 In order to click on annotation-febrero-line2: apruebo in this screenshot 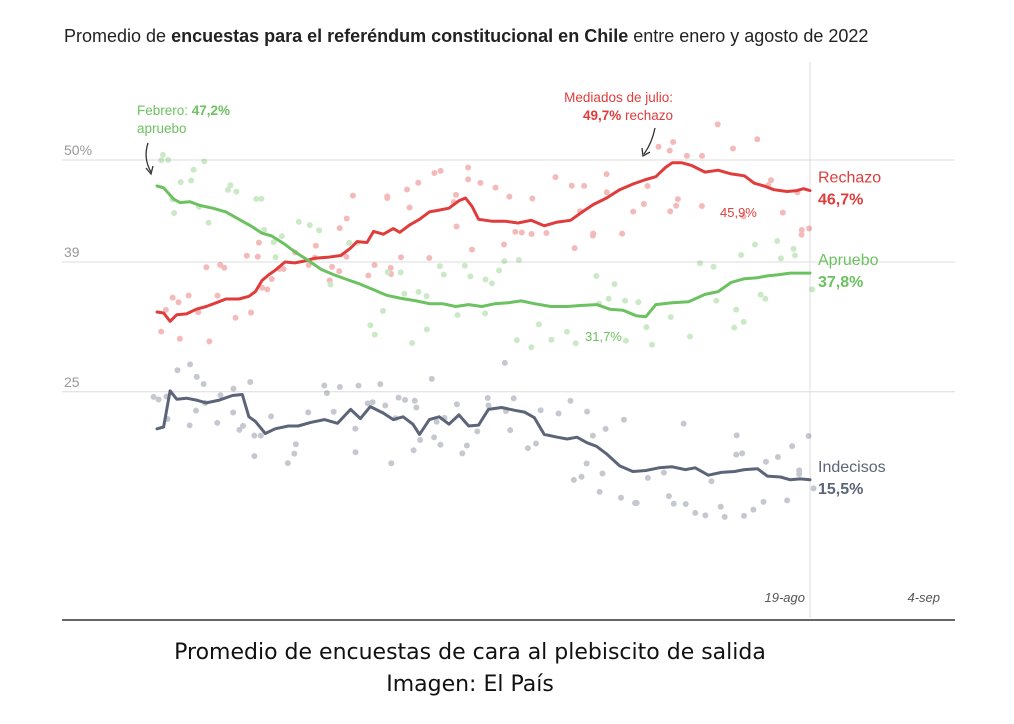, I will do `click(162, 128)`.